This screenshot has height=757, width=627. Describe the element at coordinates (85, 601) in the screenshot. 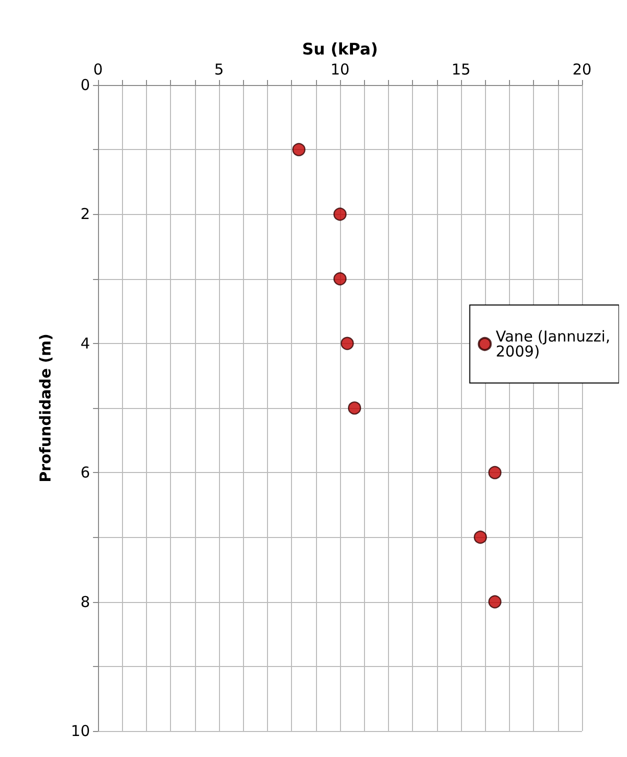

I see `y-tick-label: 8` at that location.